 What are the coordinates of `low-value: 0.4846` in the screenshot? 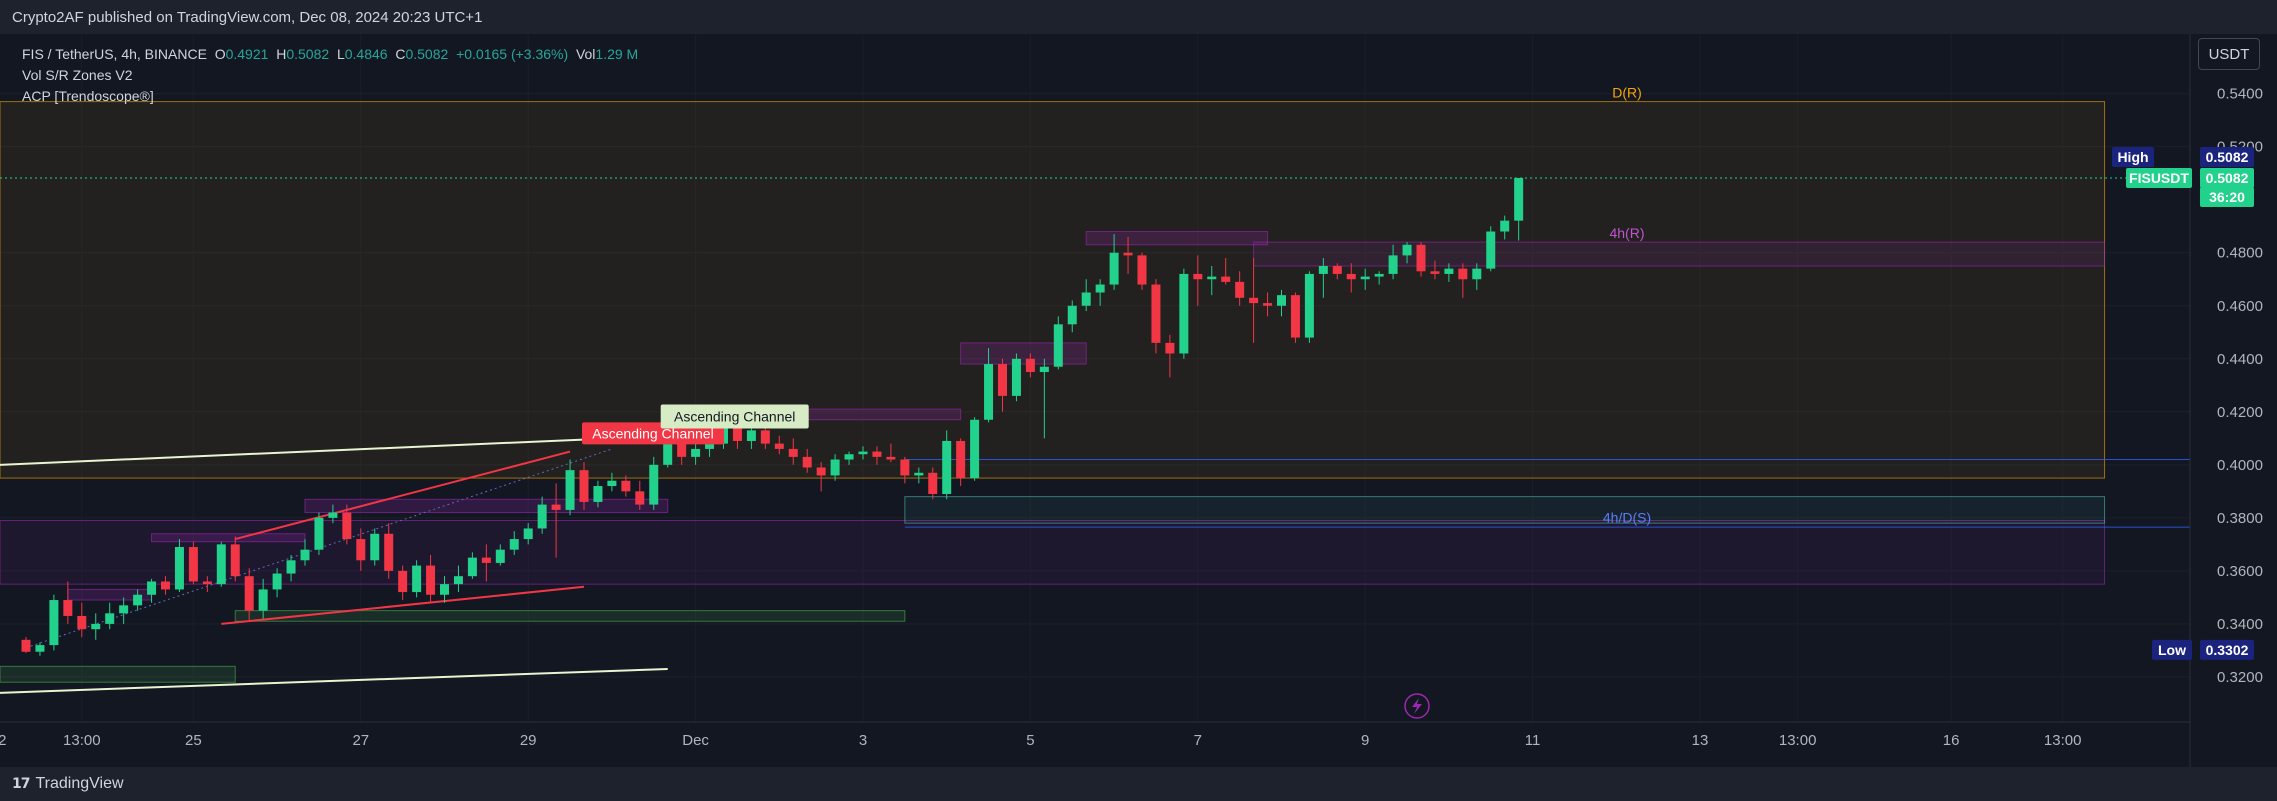 It's located at (366, 54).